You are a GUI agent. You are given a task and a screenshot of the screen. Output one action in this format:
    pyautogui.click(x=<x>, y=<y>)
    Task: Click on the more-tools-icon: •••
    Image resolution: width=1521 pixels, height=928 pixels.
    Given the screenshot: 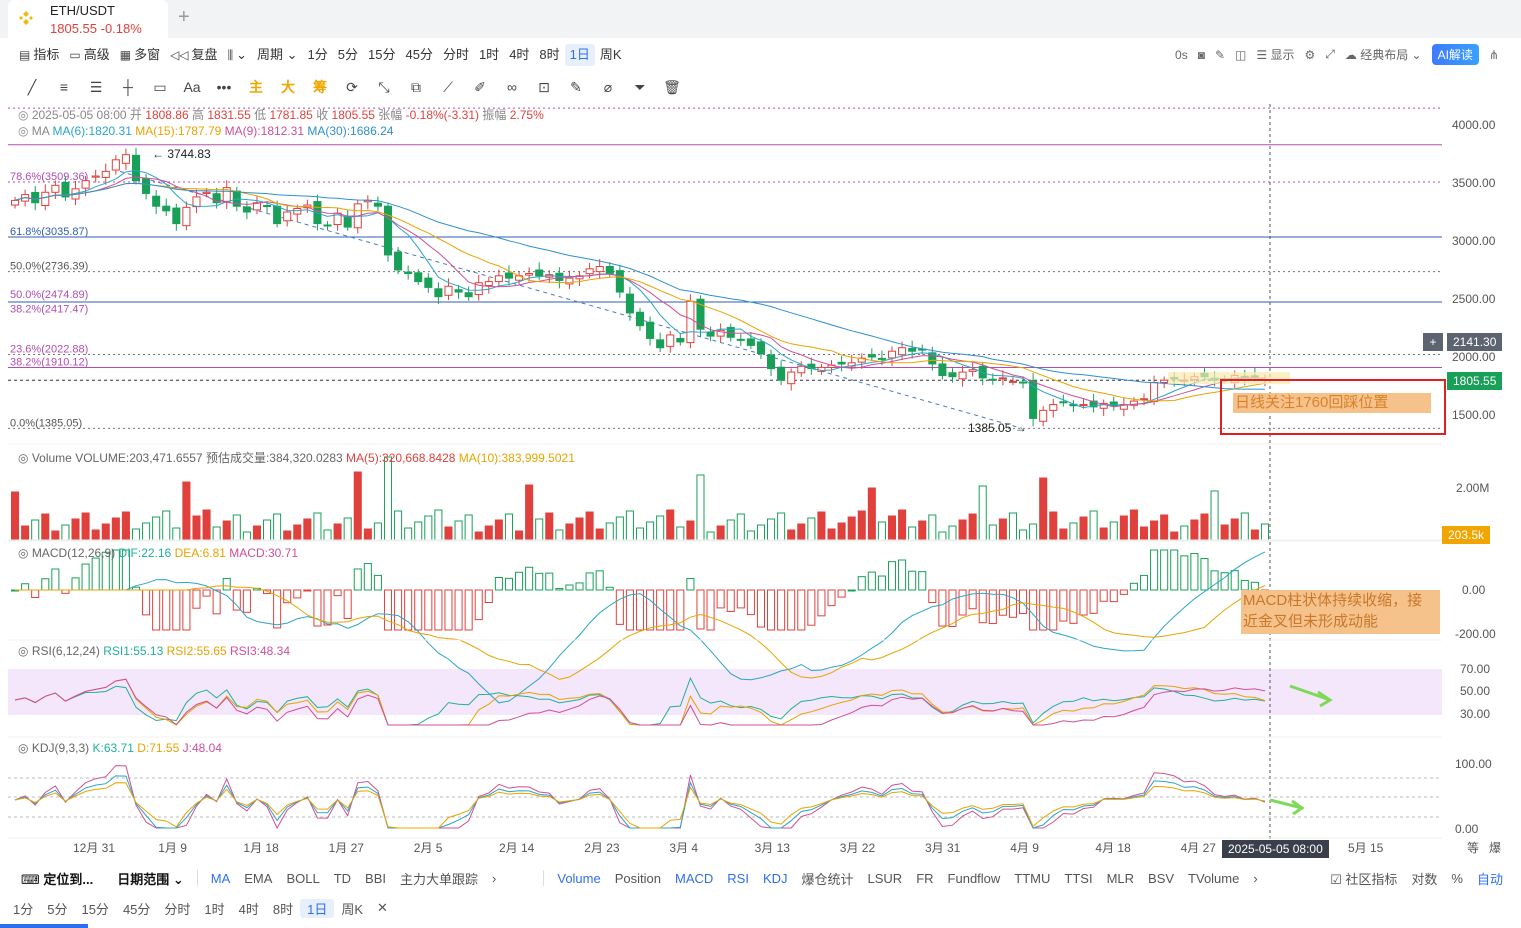 What is the action you would take?
    pyautogui.click(x=224, y=87)
    